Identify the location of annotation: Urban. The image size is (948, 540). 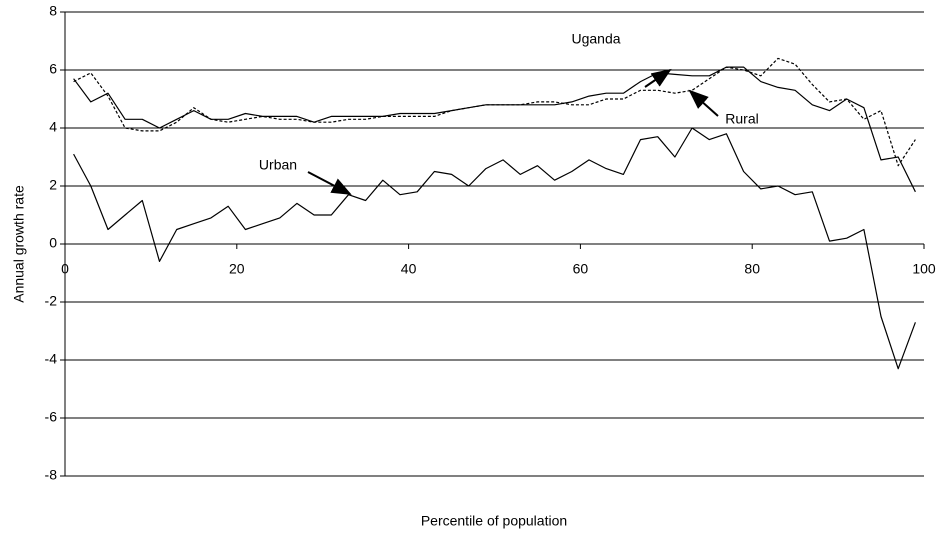
(278, 165).